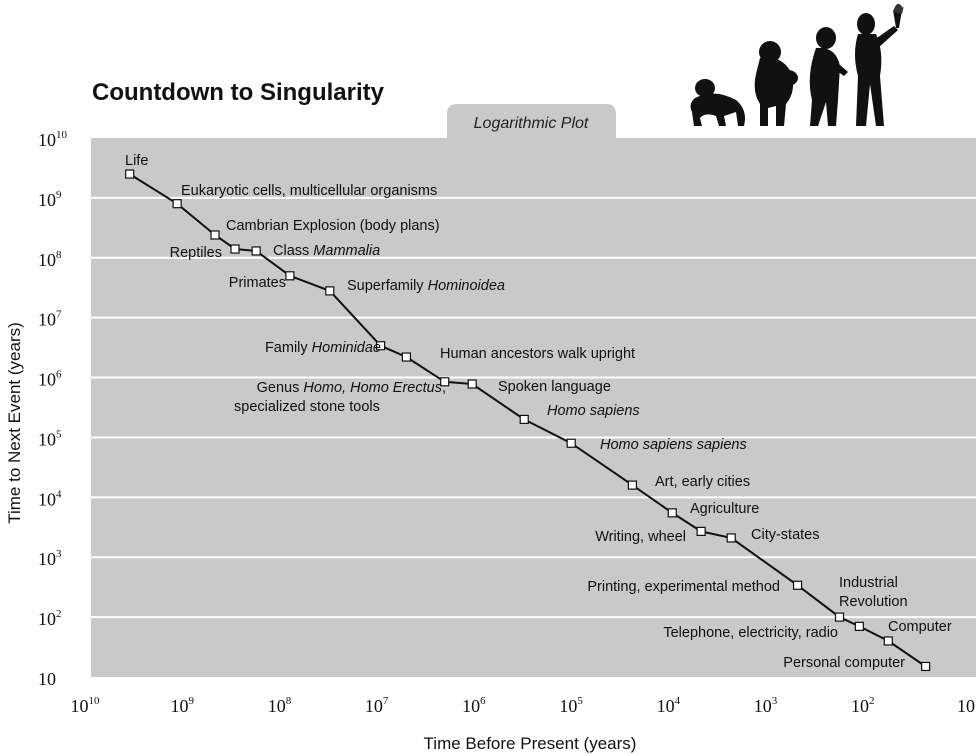  I want to click on x-tick-labels: 10¹⁰ 10⁹ 10⁸ 10⁷ 10⁶ 10⁵ 10⁴ 10³ 10² 10, so click(523, 705).